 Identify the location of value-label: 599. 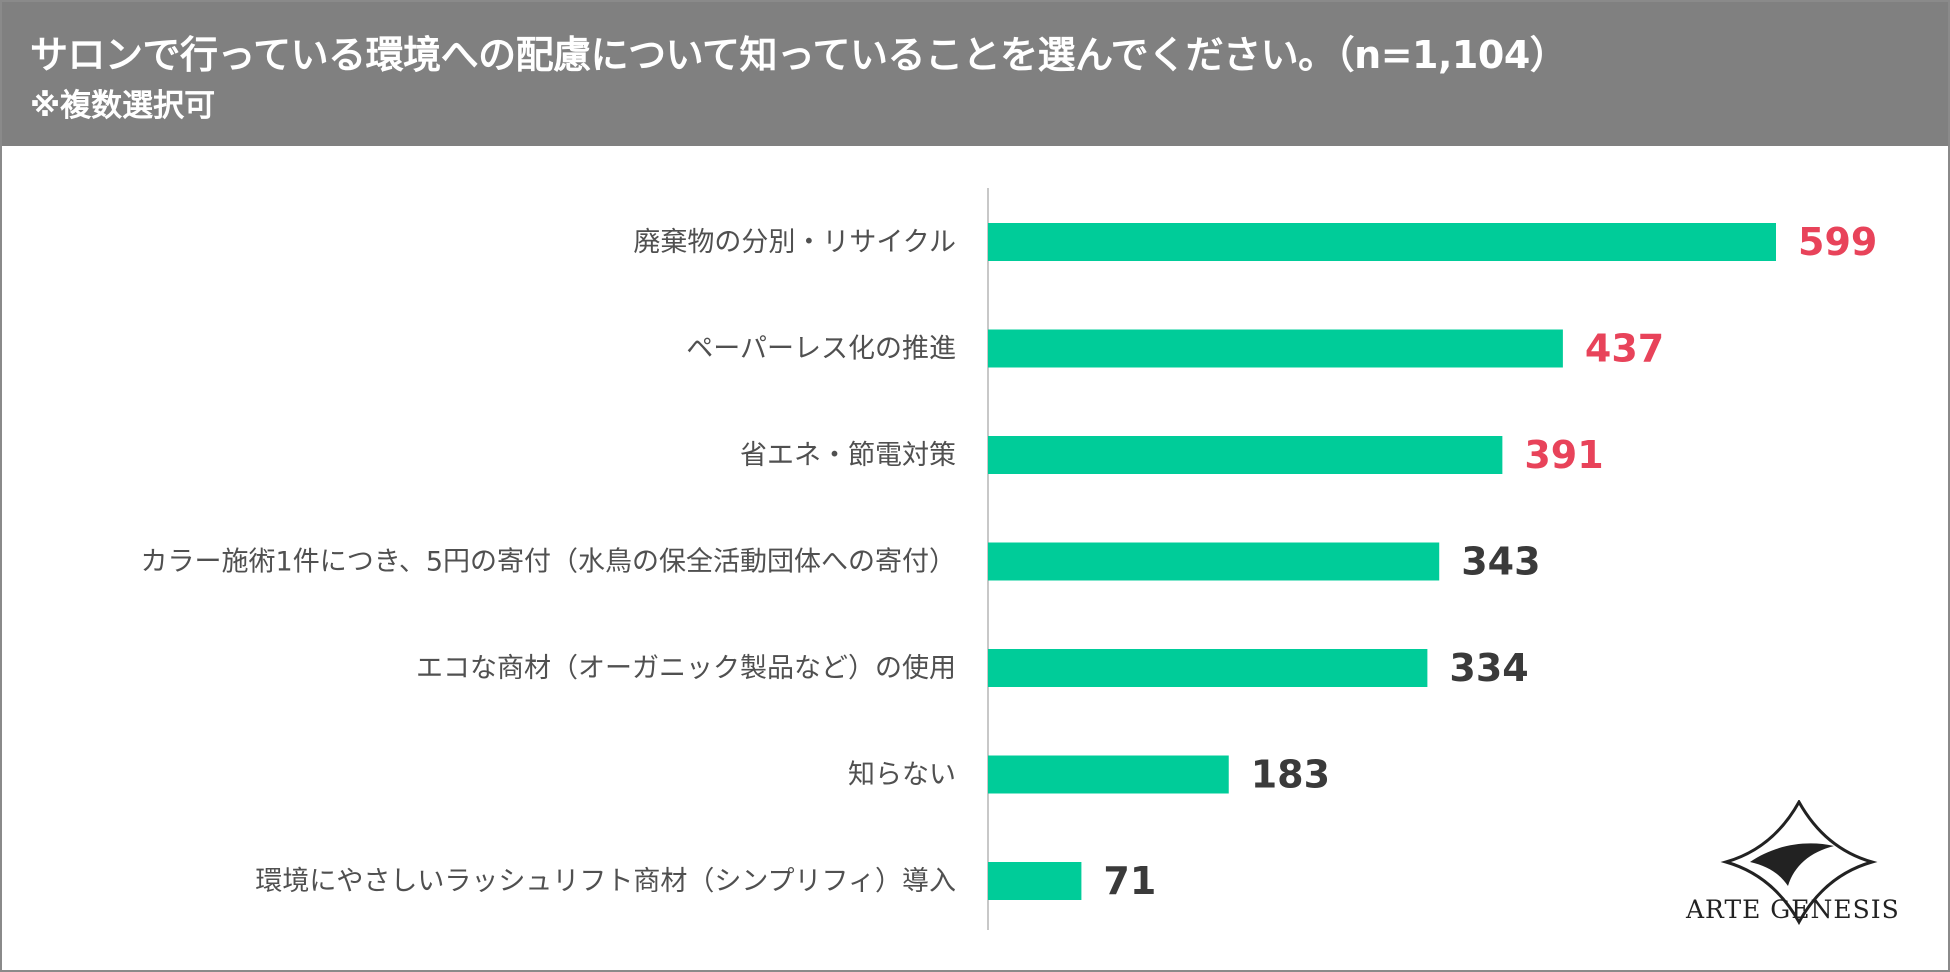
(1837, 242).